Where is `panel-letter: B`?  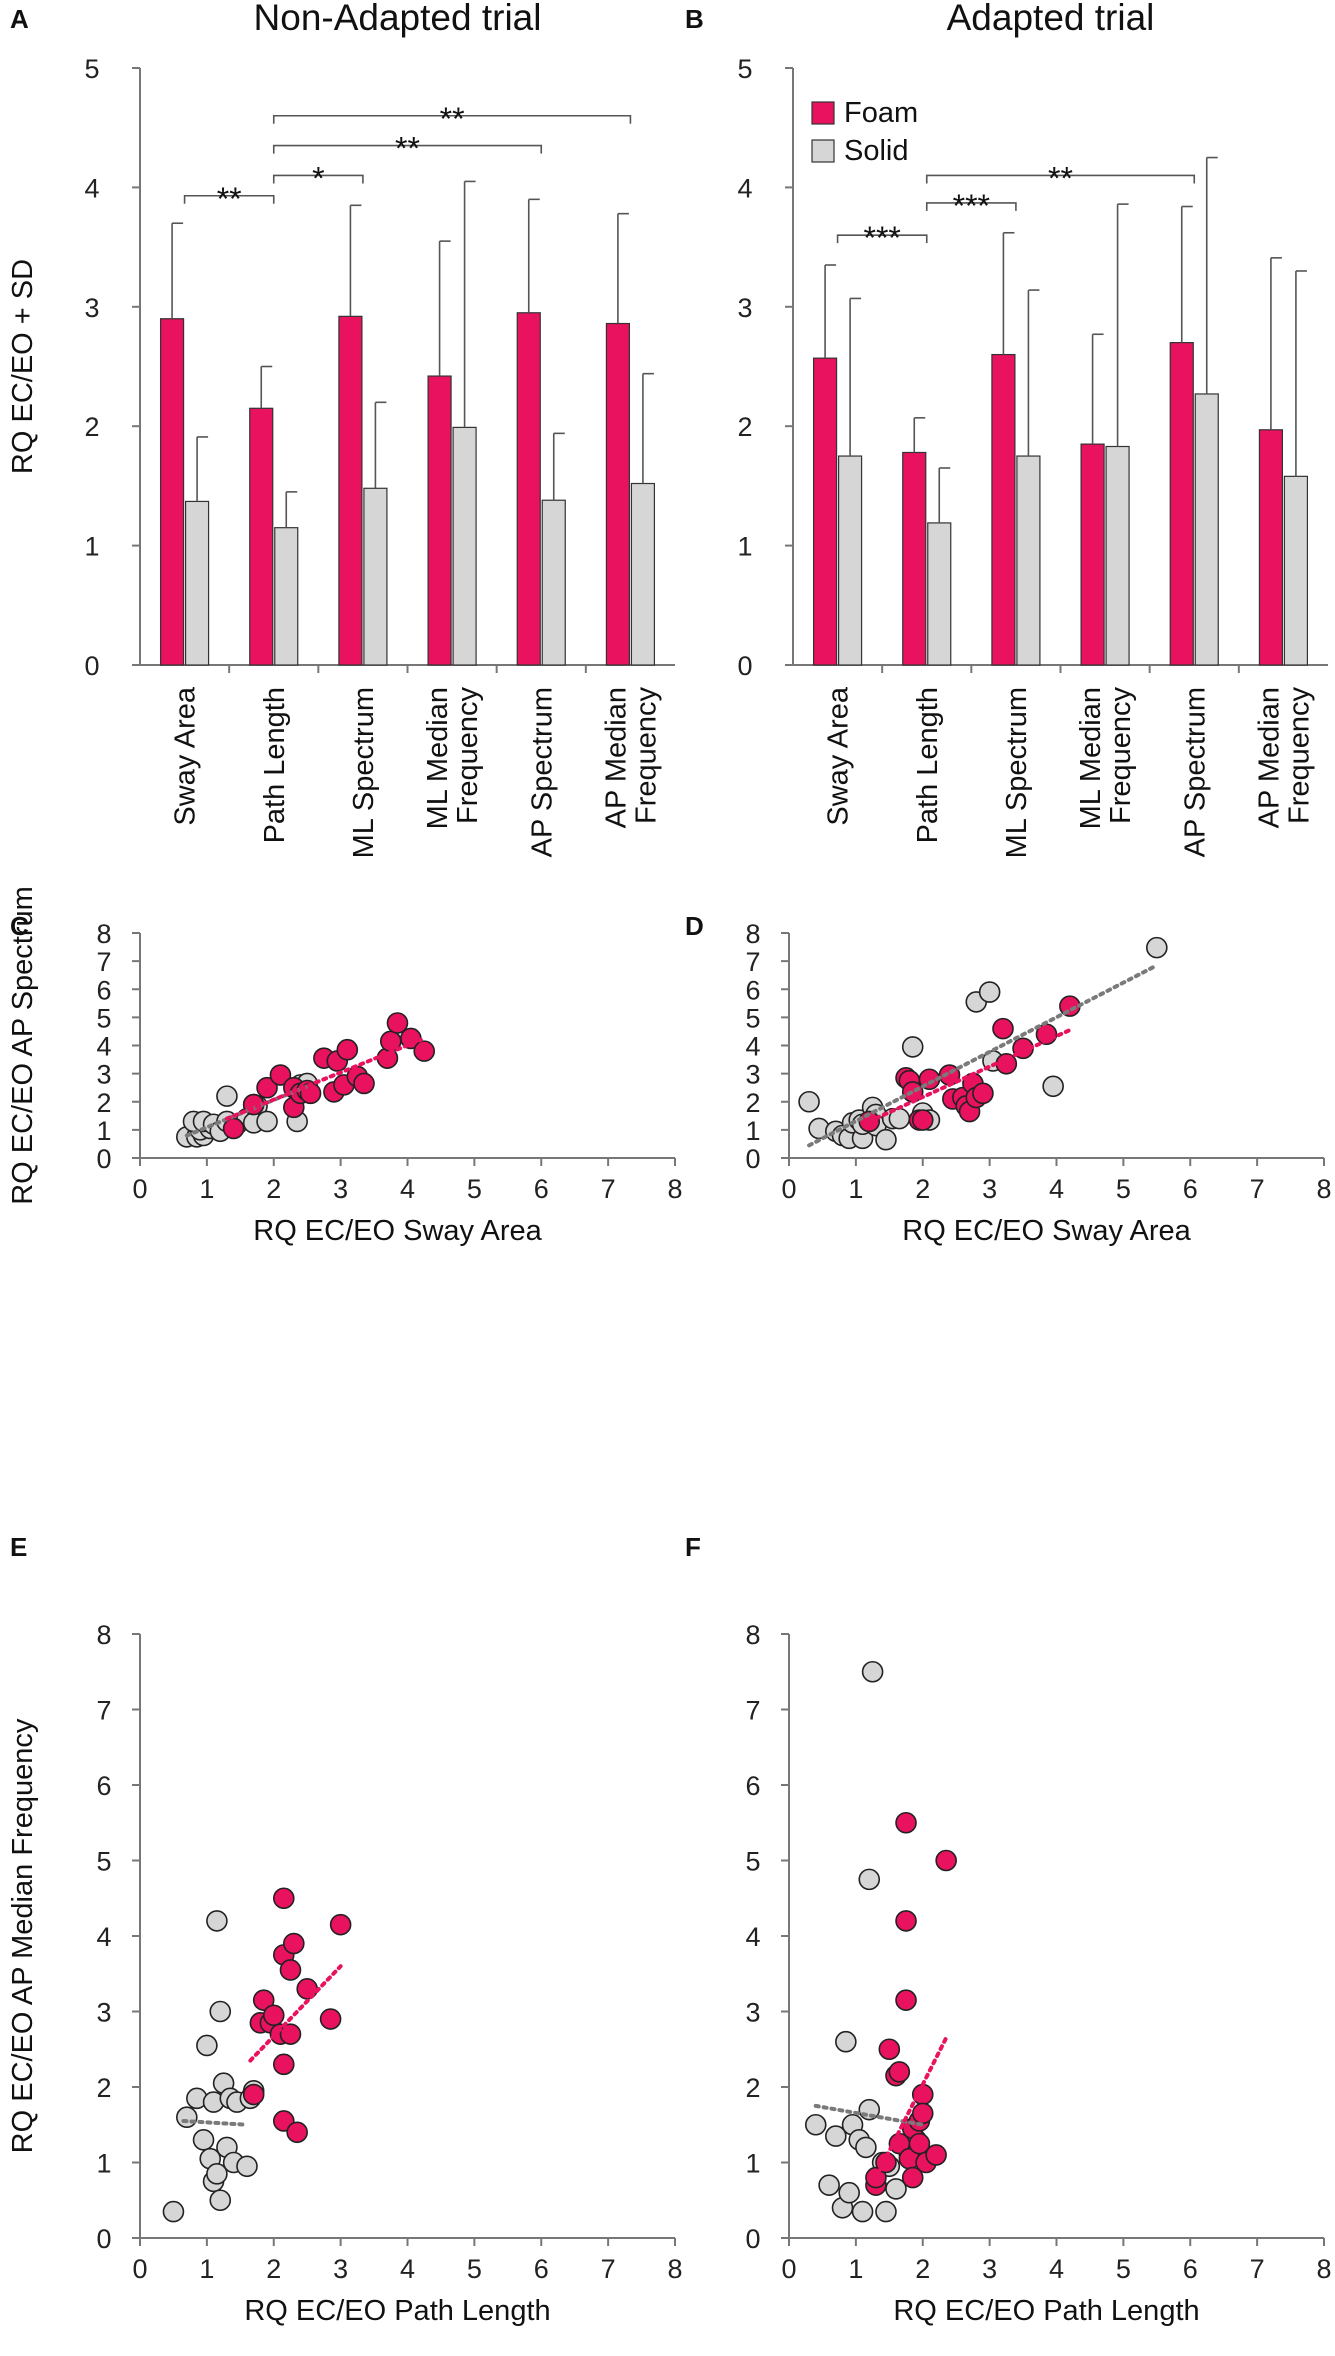 panel-letter: B is located at coordinates (694, 19).